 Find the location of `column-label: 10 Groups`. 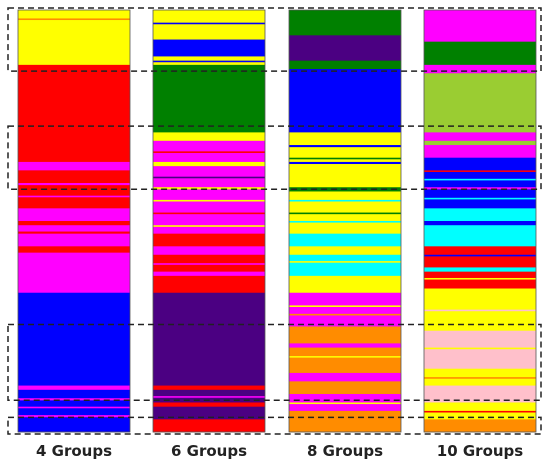

column-label: 10 Groups is located at coordinates (480, 451).